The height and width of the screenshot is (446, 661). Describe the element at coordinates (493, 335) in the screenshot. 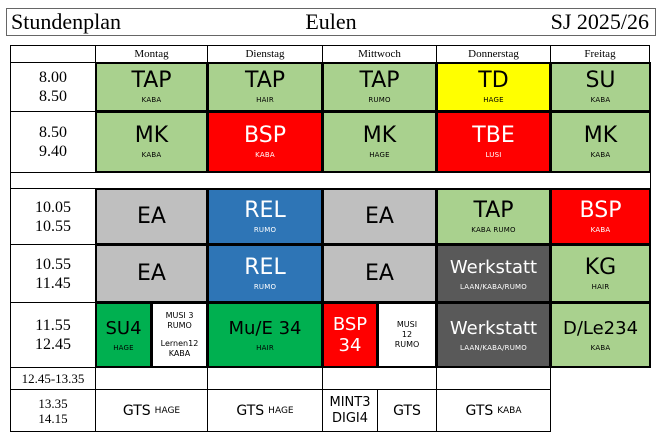

I see `lesson-thu-5: Werkstatt LAAN/KABA/RUMO` at that location.